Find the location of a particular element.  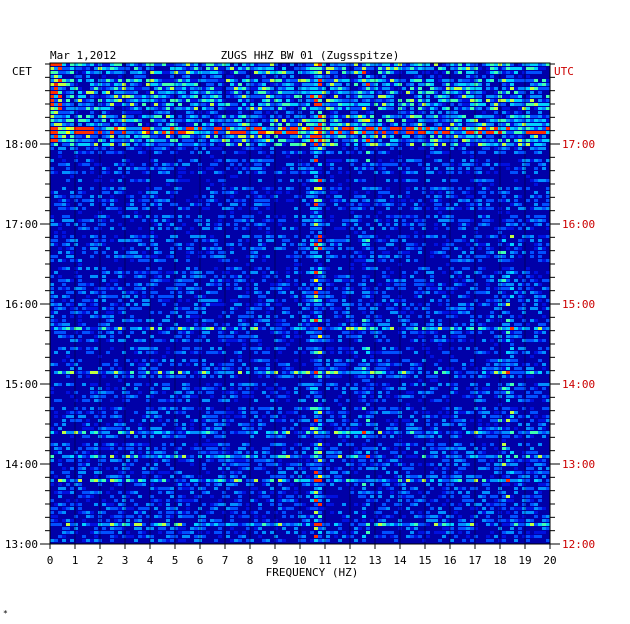

left-time-axis: 18:00 17:00 16:00 15:00 14:00 13:00 is located at coordinates (27, 307).